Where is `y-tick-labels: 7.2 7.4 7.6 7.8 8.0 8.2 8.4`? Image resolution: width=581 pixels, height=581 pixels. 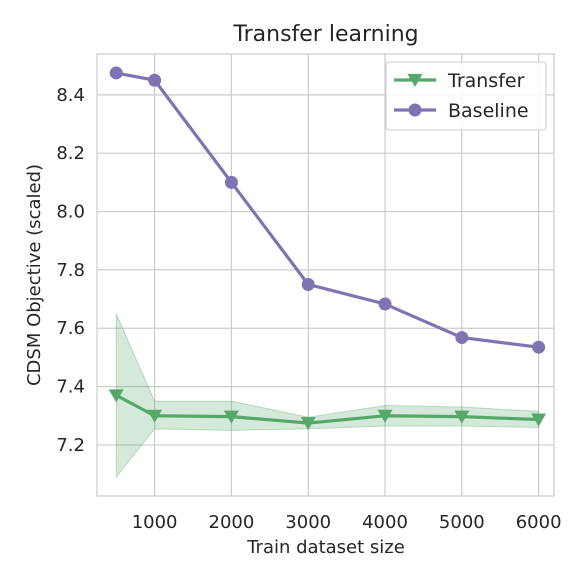 y-tick-labels: 7.2 7.4 7.6 7.8 8.0 8.2 8.4 is located at coordinates (70, 270).